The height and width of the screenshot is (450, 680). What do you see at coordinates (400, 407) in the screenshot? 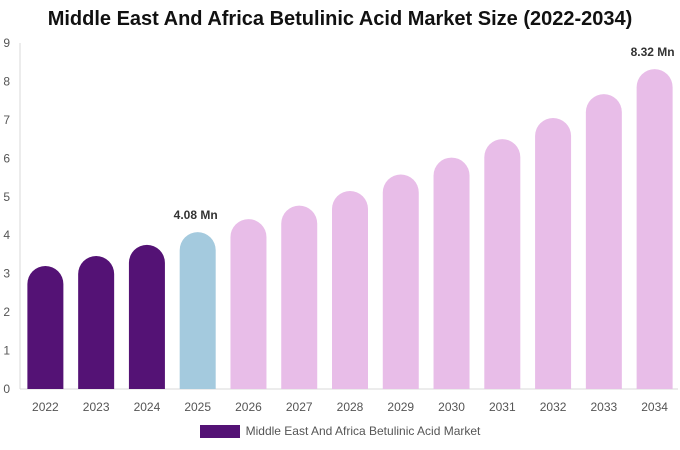
I see `x-tick-label: 2029` at bounding box center [400, 407].